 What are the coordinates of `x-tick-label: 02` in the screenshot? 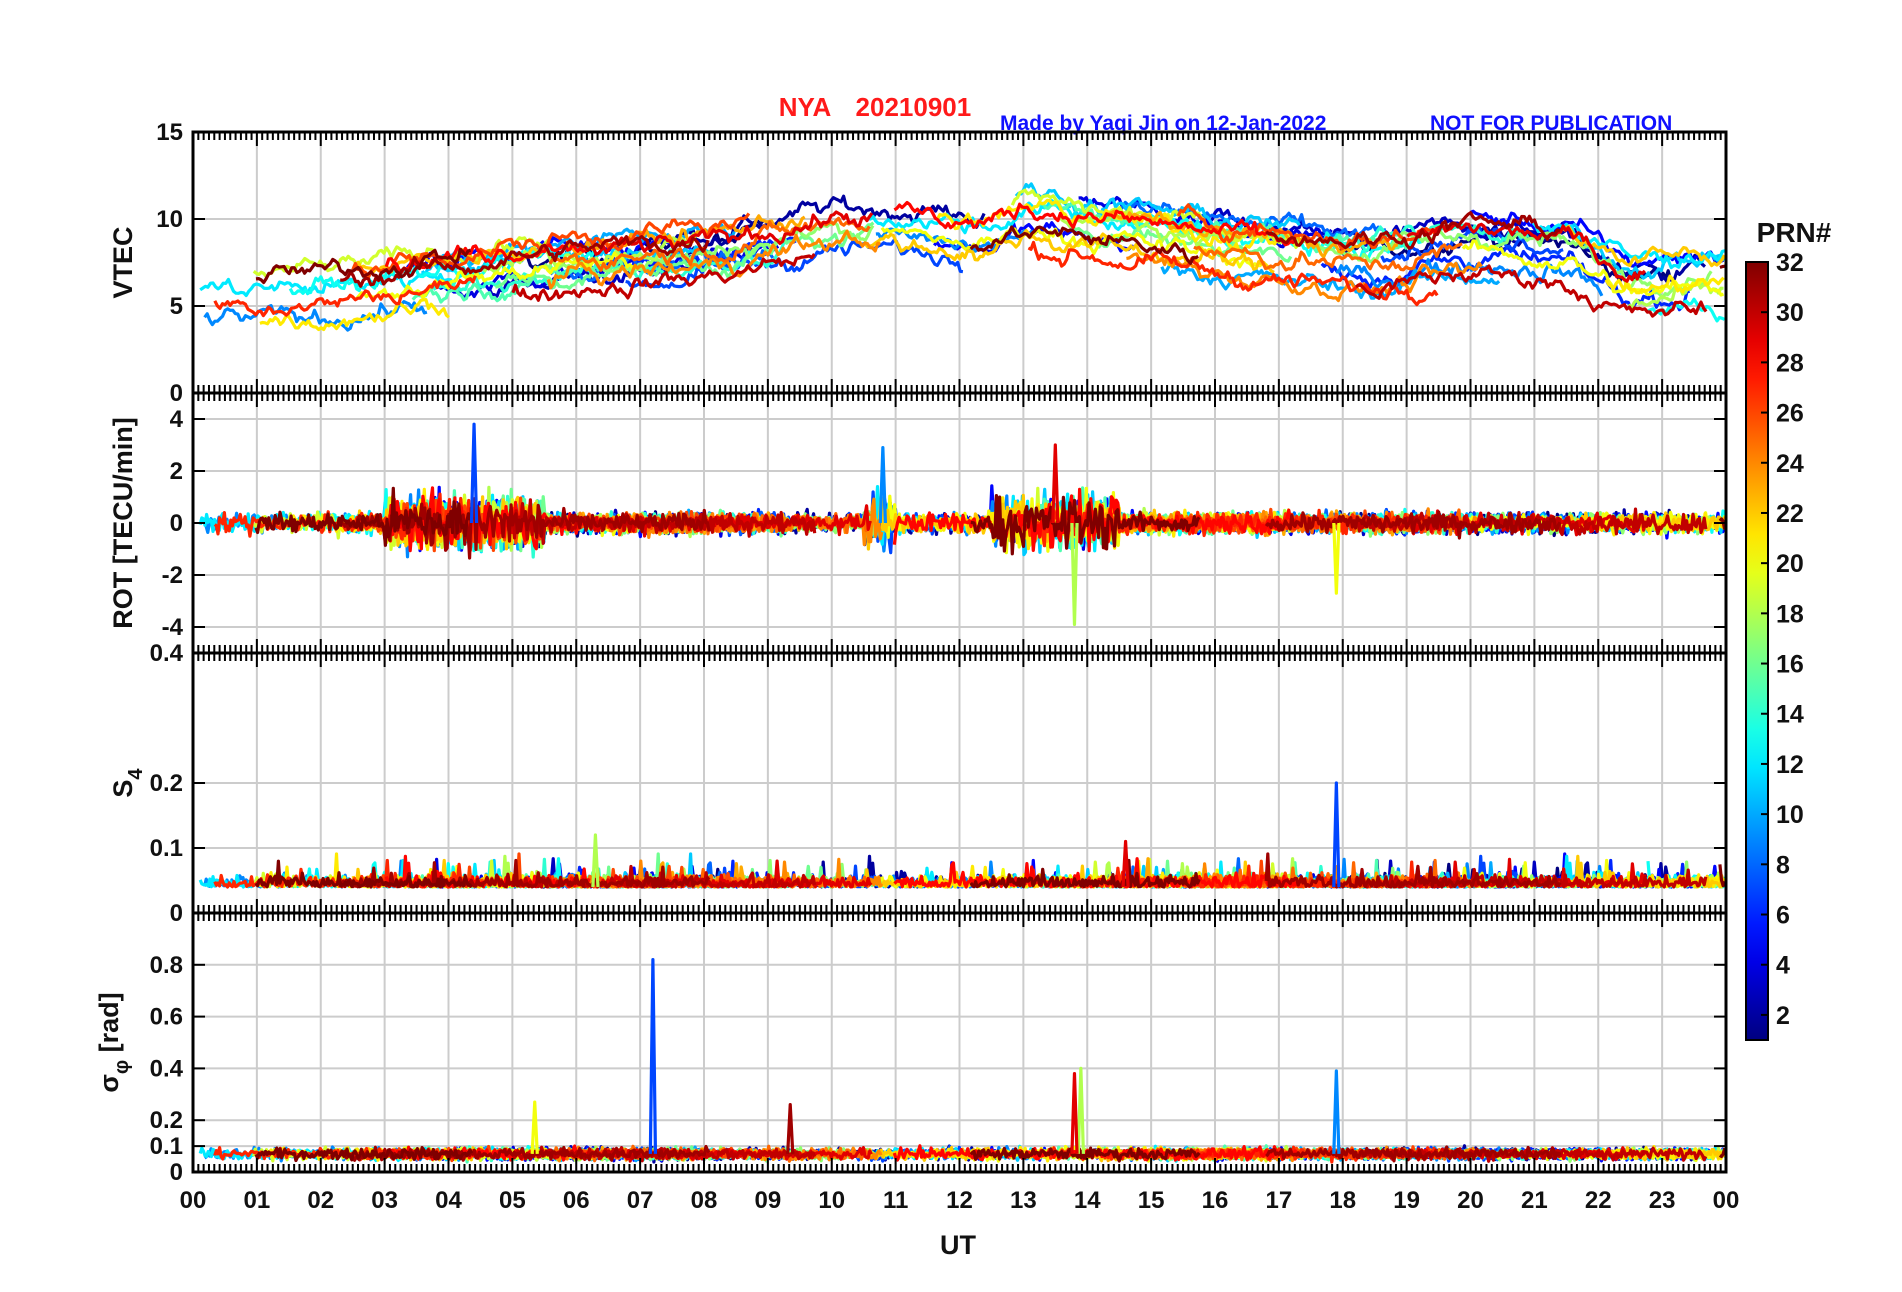 It's located at (320, 1200).